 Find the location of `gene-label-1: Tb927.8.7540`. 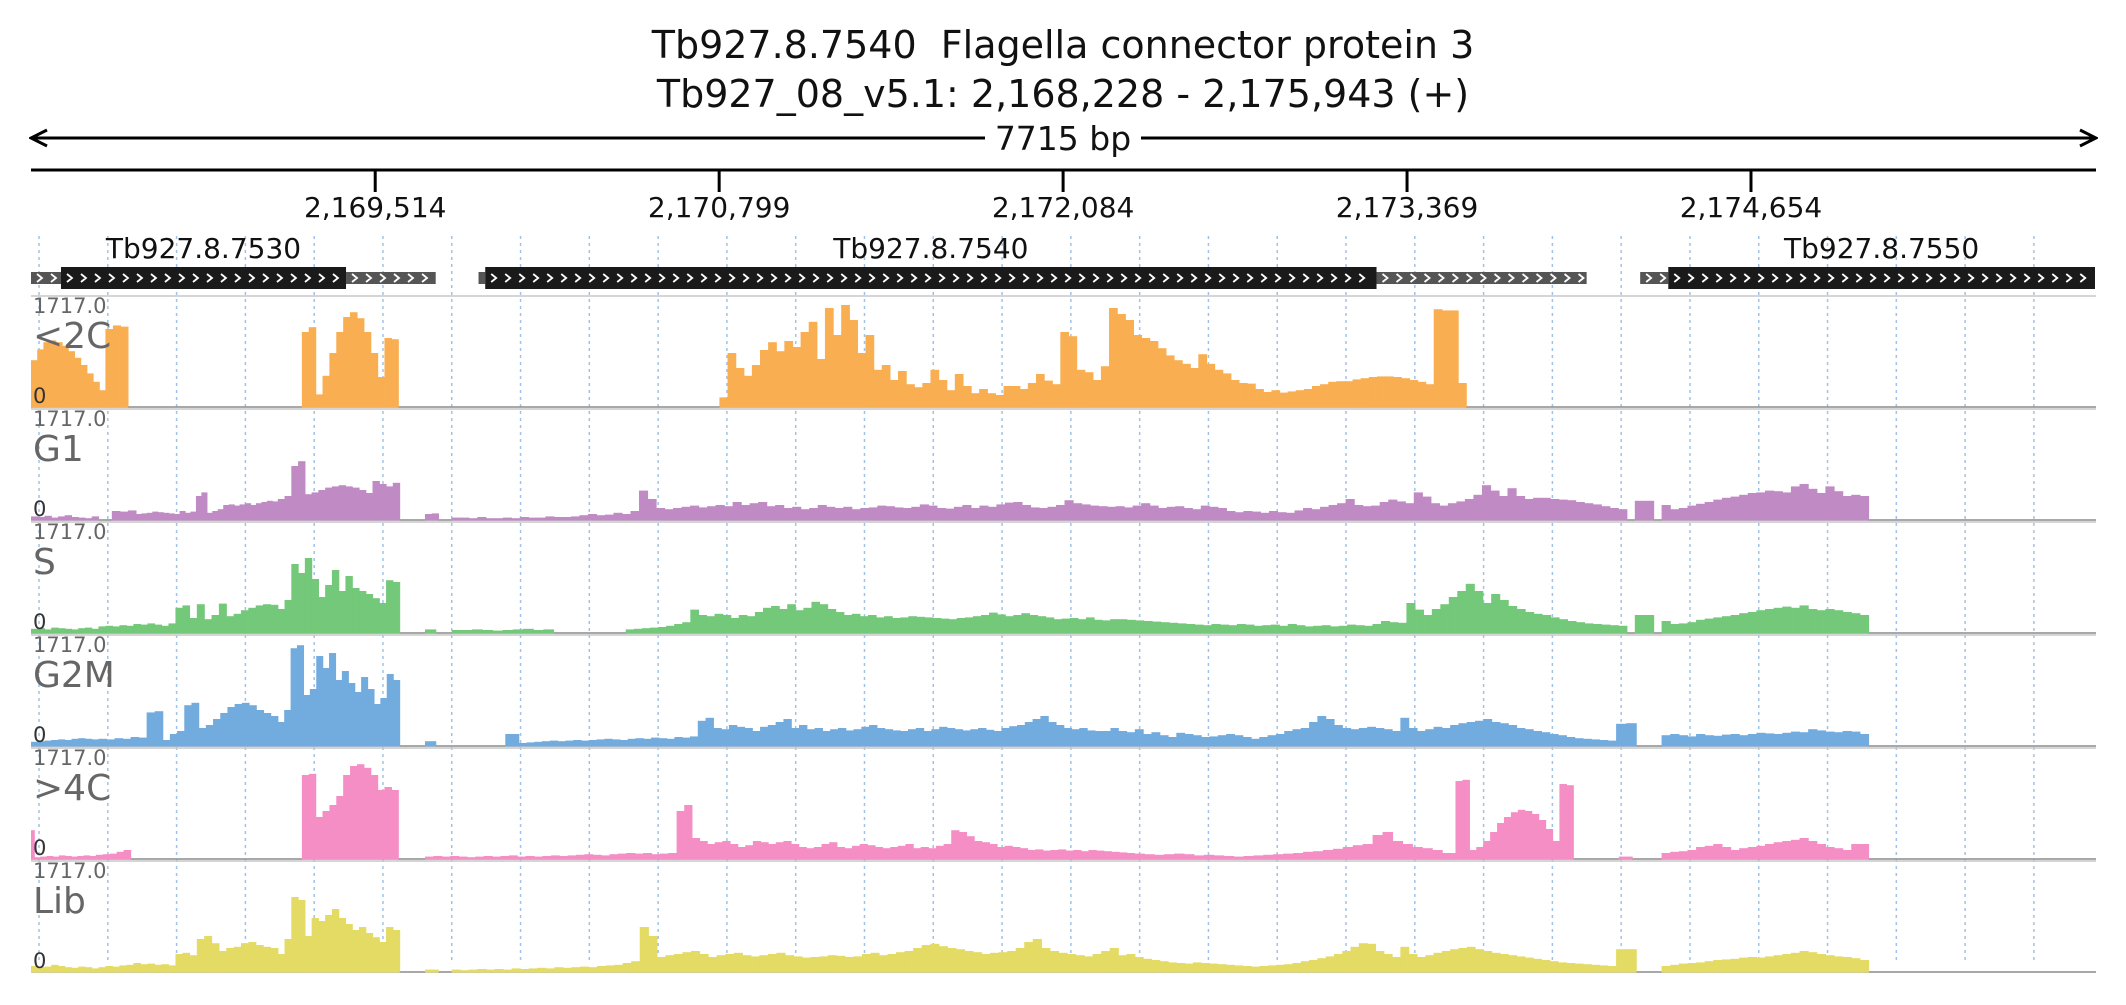

gene-label-1: Tb927.8.7540 is located at coordinates (930, 248).